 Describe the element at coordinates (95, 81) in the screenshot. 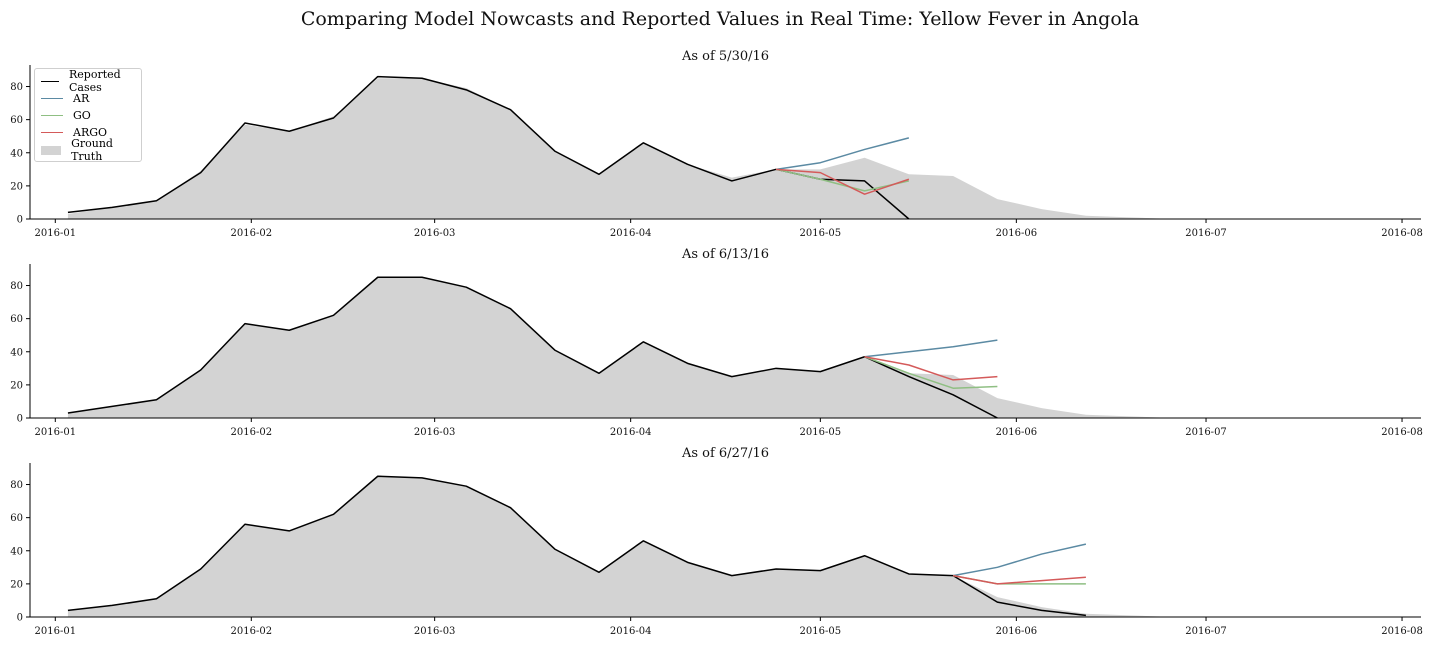

I see `legend-label: Reported Cases` at that location.